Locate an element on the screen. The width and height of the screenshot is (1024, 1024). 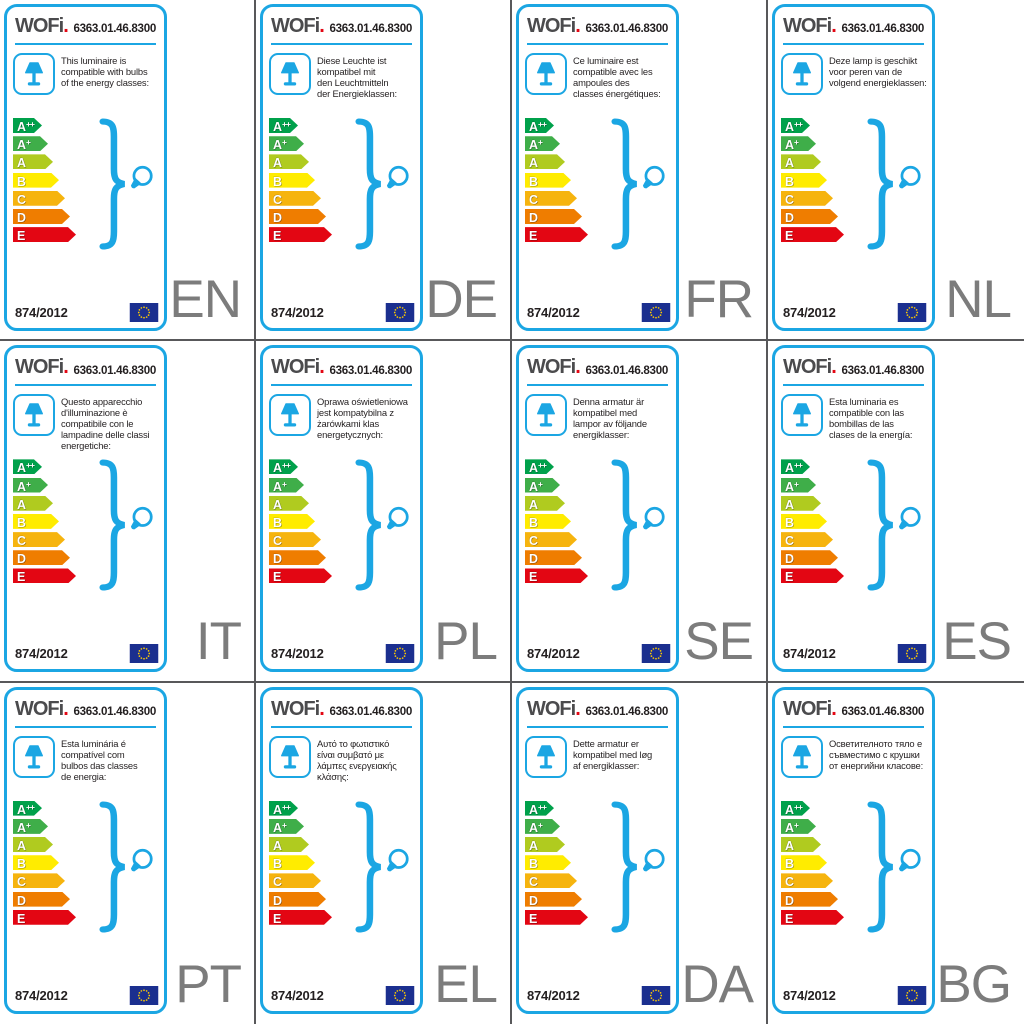
energy-class-letter: D is located at coordinates (534, 217).